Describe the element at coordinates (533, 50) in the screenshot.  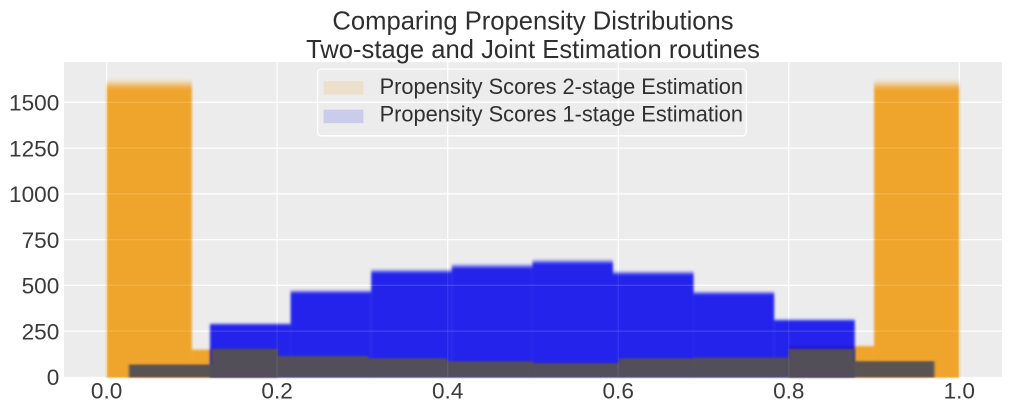
I see `svg-text:Two-stage and Joint Estimation: Two-stage and Joint Estimation routines` at that location.